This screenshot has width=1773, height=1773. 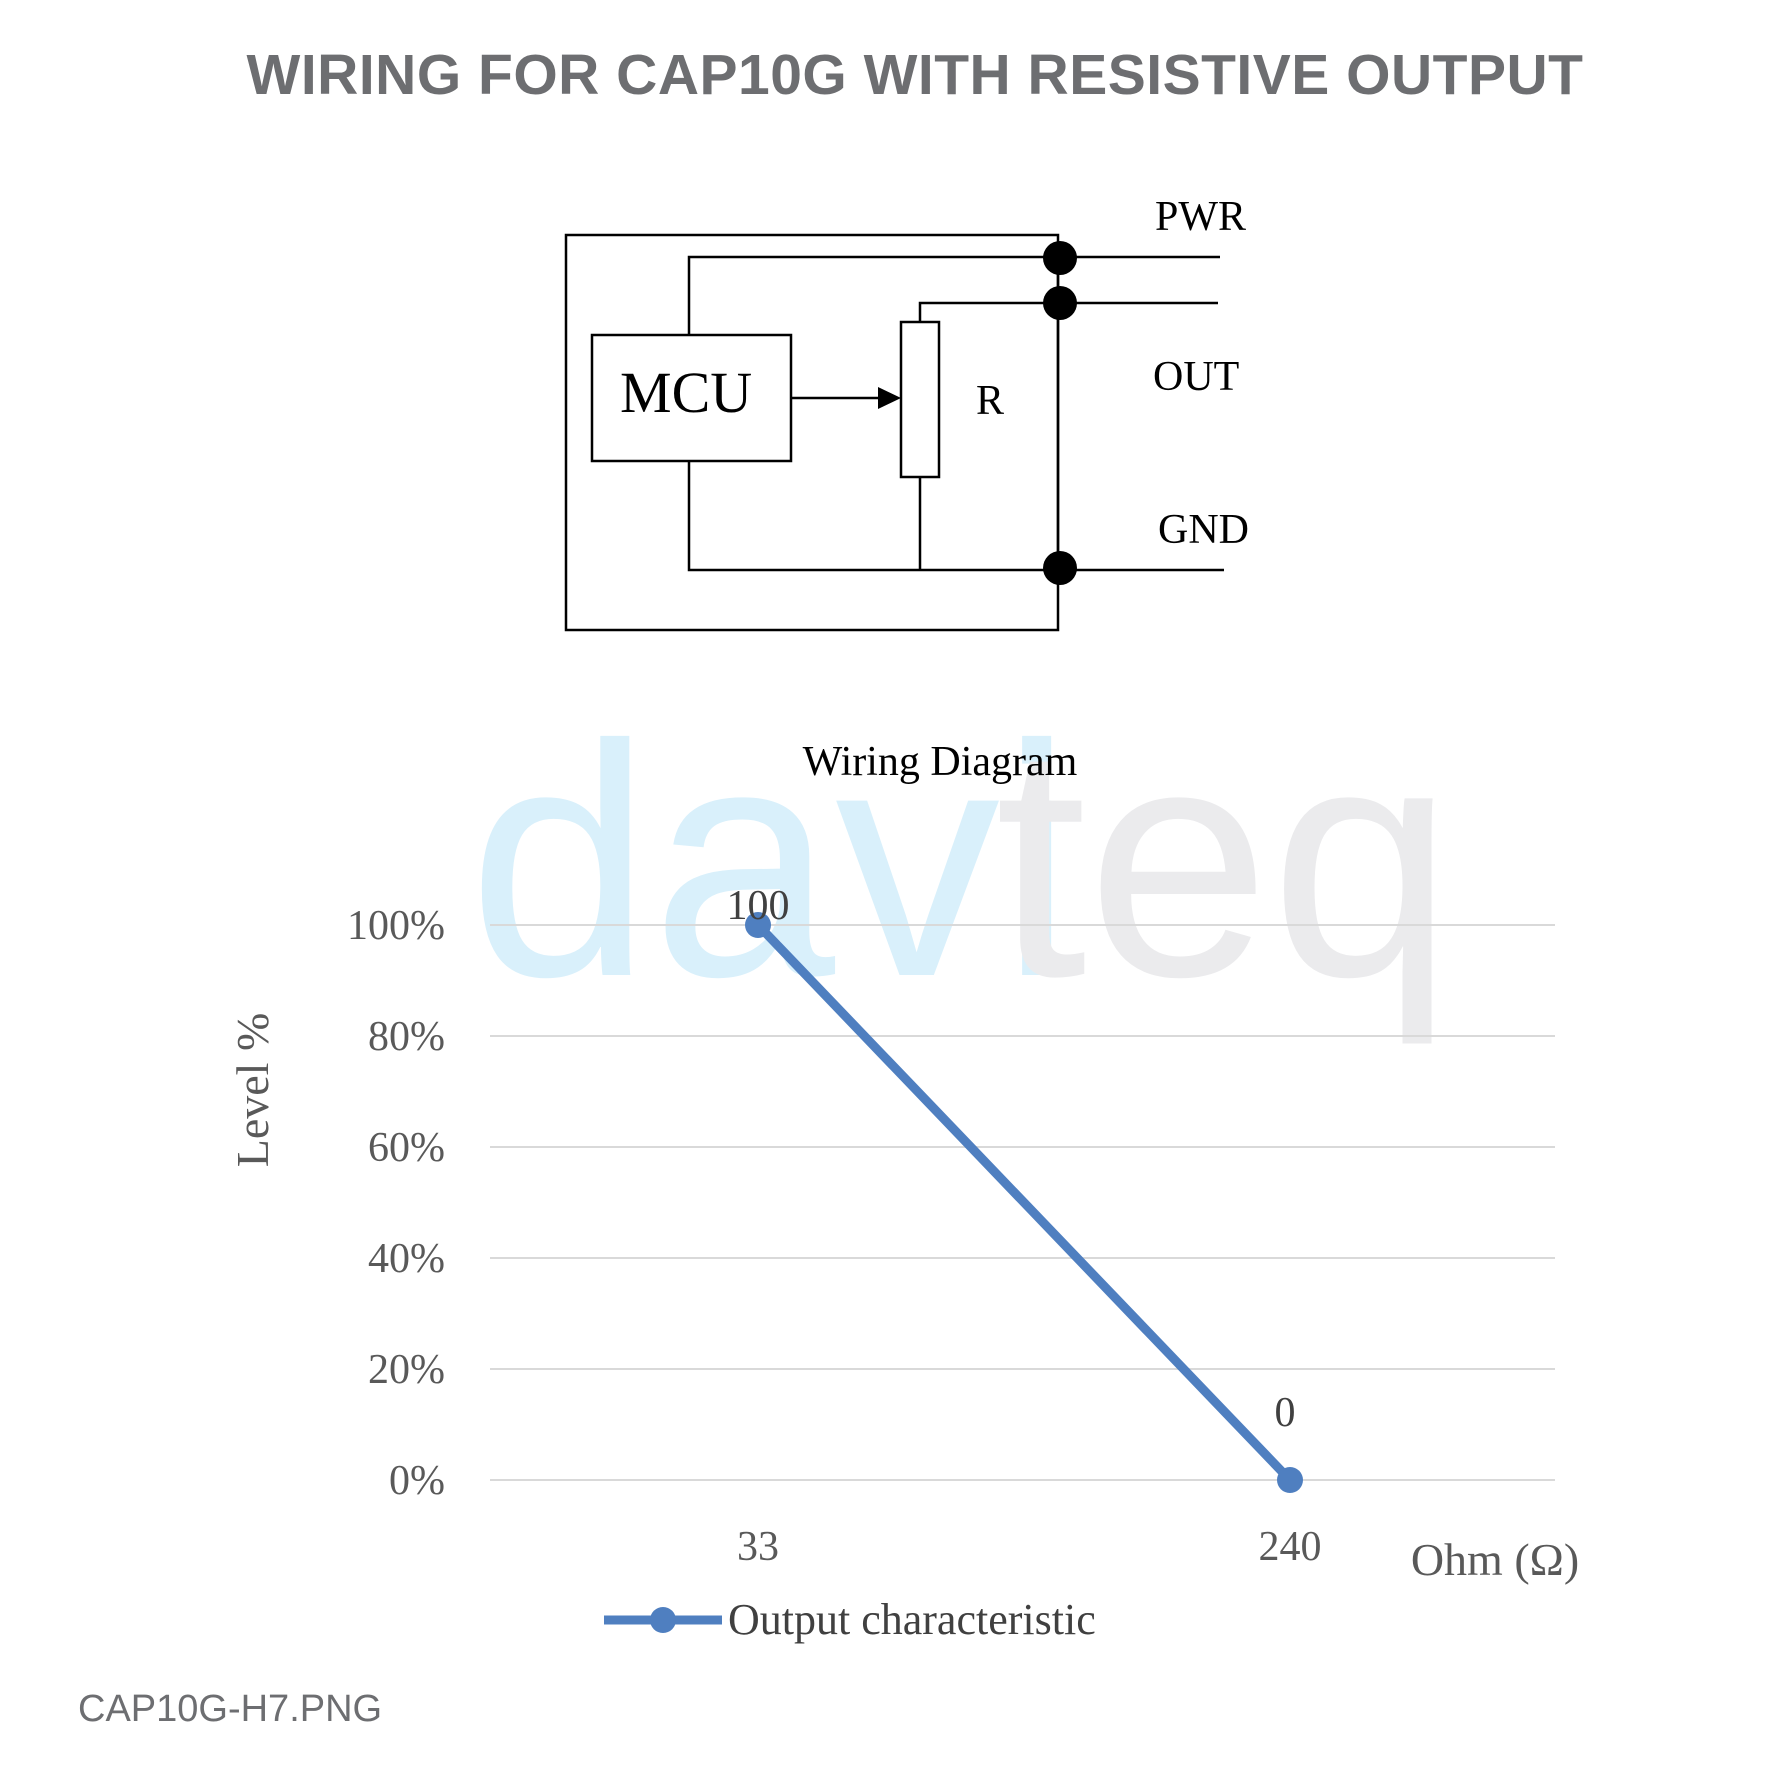 I want to click on out-terminal-dot, so click(x=1060, y=303).